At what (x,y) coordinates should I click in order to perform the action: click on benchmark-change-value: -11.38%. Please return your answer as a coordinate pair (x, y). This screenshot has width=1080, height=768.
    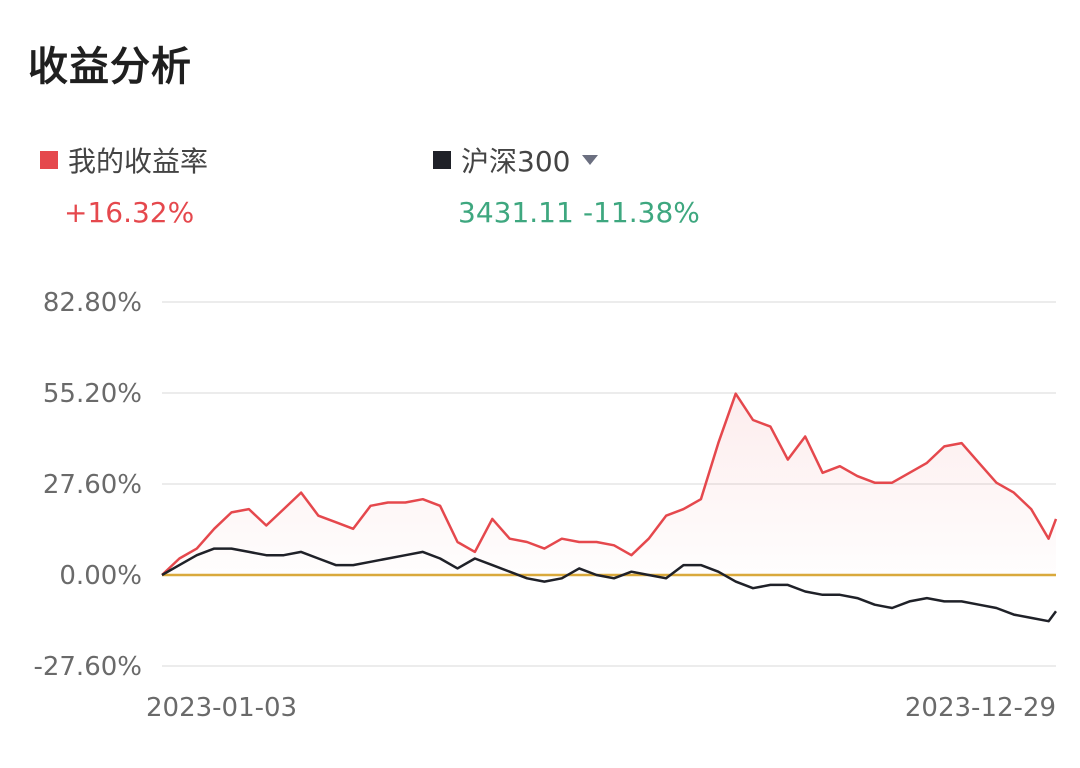
    Looking at the image, I should click on (641, 212).